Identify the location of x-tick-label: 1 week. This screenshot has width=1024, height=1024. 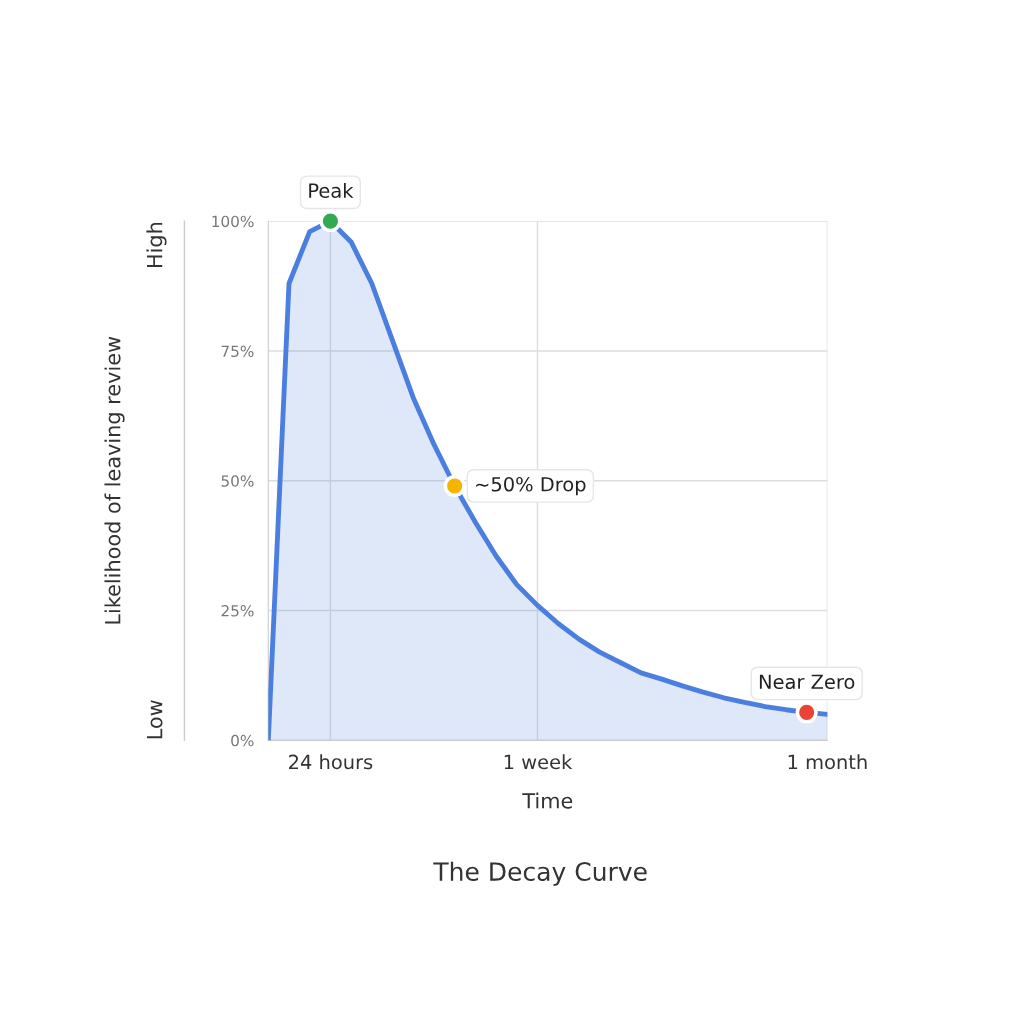
(538, 762).